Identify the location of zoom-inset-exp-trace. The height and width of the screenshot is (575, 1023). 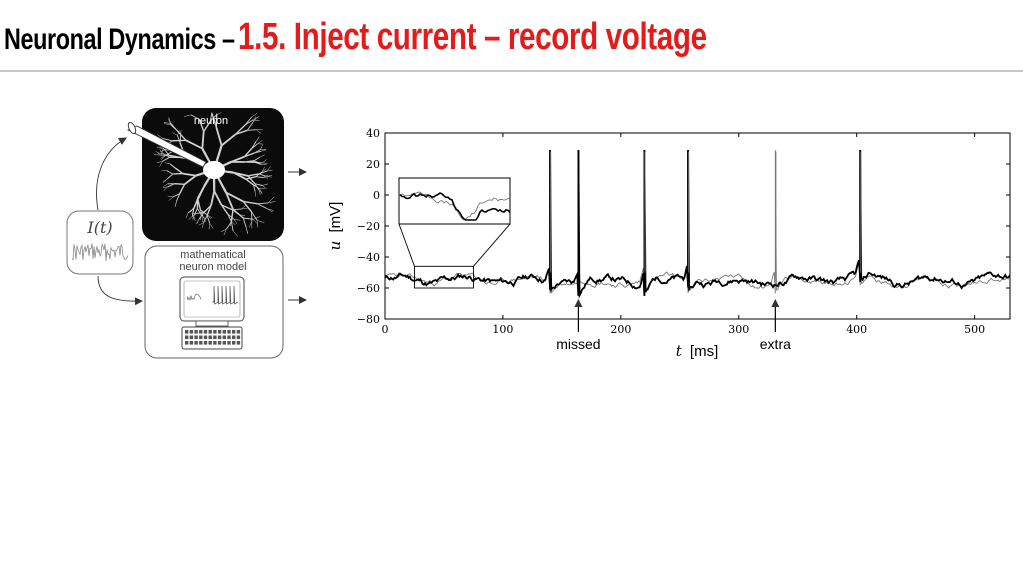
(455, 206).